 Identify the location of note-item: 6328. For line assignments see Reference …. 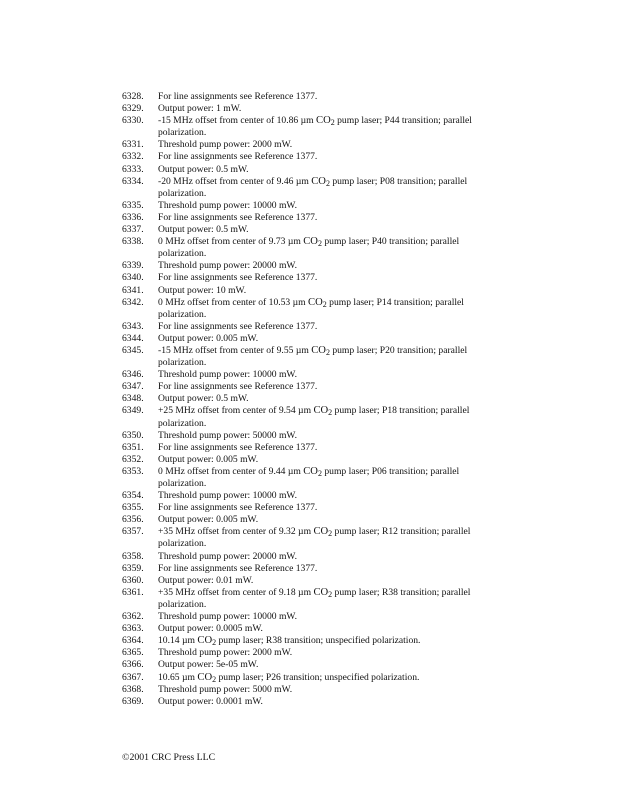
(332, 97).